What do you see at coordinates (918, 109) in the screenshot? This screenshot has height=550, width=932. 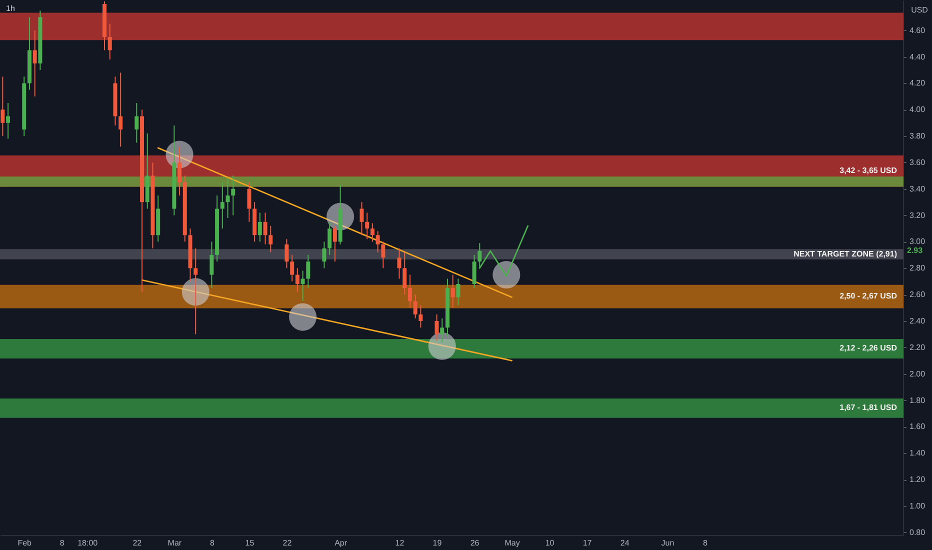 I see `y-tick-label: 4.00` at bounding box center [918, 109].